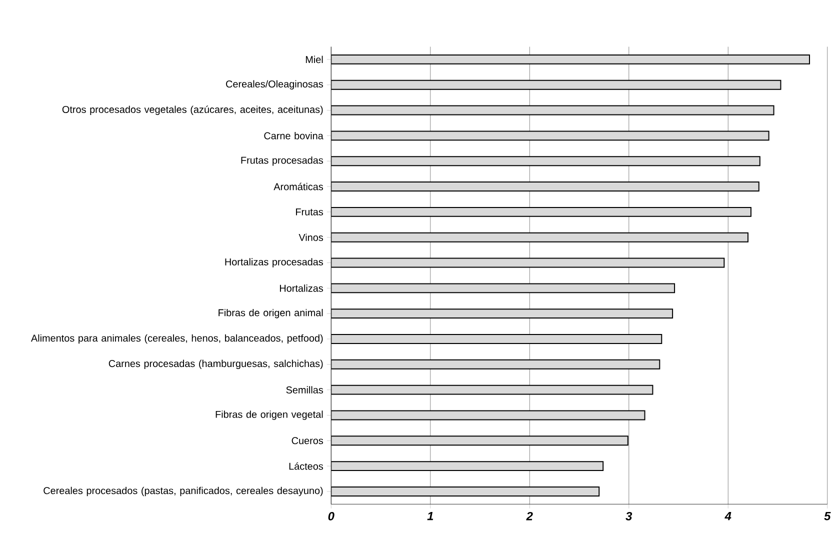 The width and height of the screenshot is (834, 552). Describe the element at coordinates (275, 85) in the screenshot. I see `y-tick-label: Cereales/Oleaginosas` at that location.